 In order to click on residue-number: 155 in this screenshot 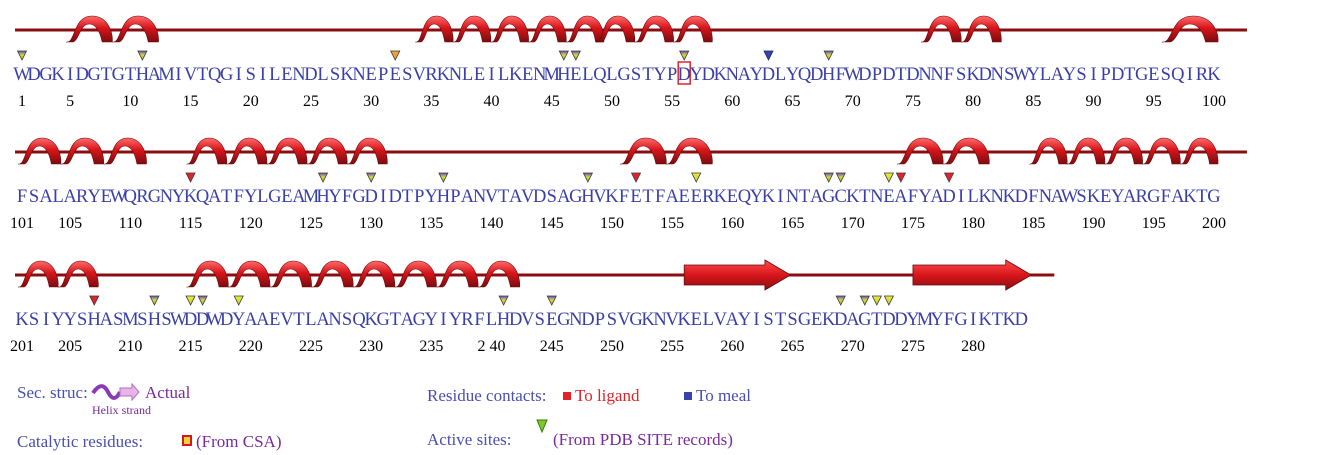, I will do `click(672, 223)`.